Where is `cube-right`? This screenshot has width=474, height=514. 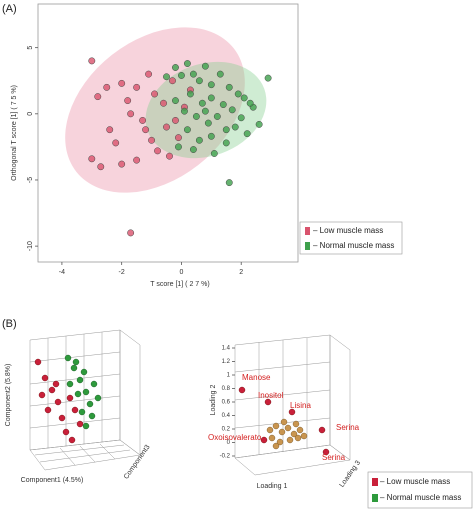 cube-right is located at coordinates (292, 405).